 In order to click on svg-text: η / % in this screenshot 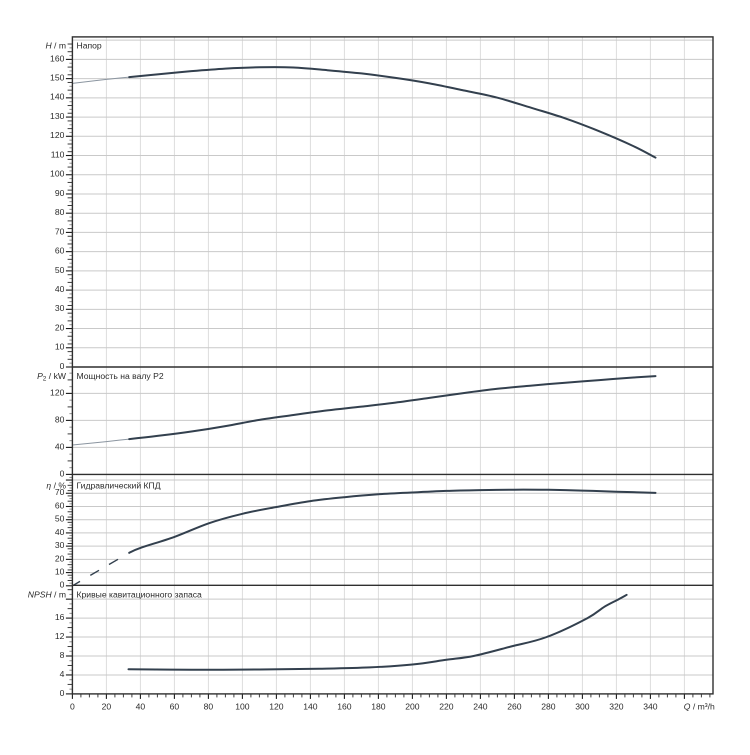, I will do `click(56, 486)`.